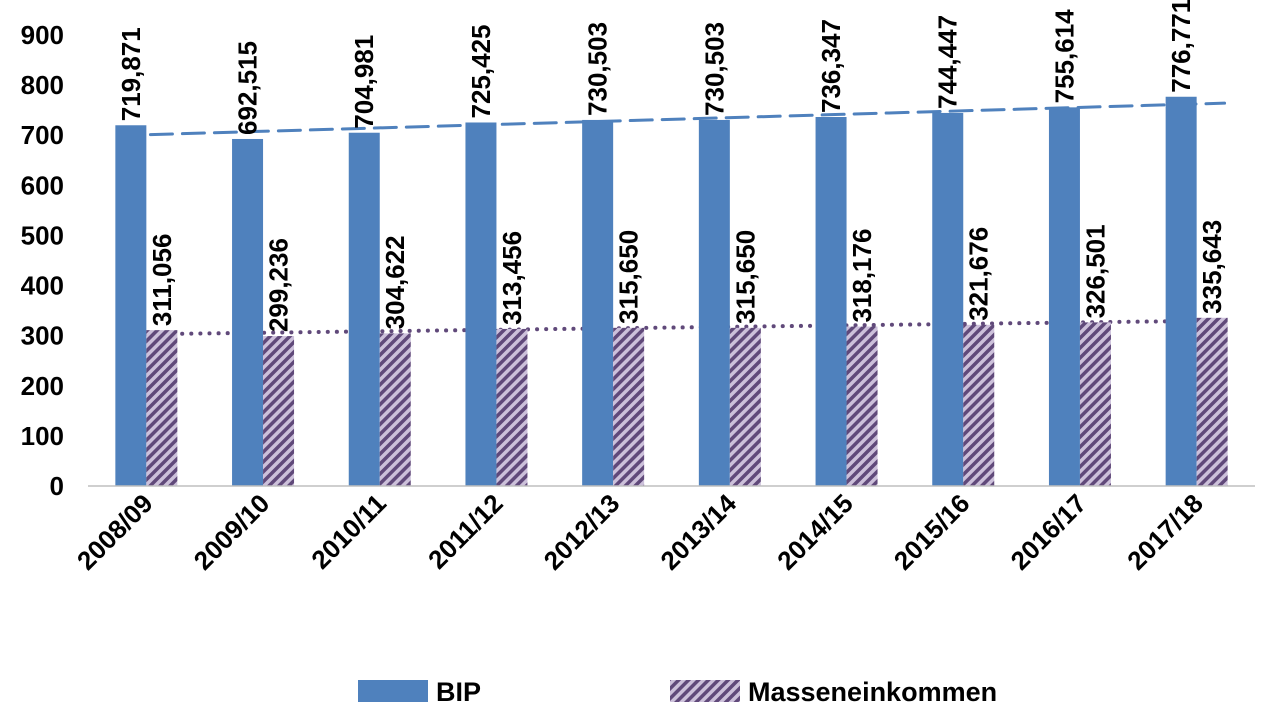 This screenshot has height=706, width=1261. What do you see at coordinates (42, 436) in the screenshot?
I see `y-tick-label: 100` at bounding box center [42, 436].